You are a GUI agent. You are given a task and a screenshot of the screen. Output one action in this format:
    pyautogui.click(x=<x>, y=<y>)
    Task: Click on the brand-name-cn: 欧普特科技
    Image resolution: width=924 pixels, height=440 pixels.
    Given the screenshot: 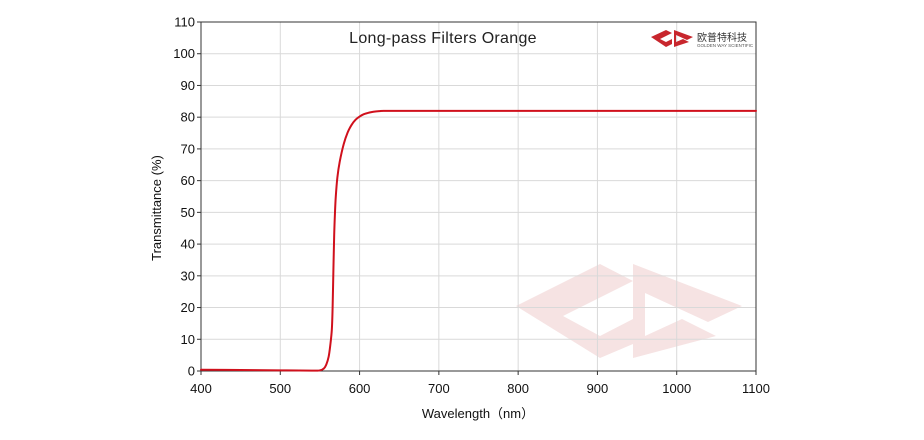 What is the action you would take?
    pyautogui.click(x=722, y=37)
    